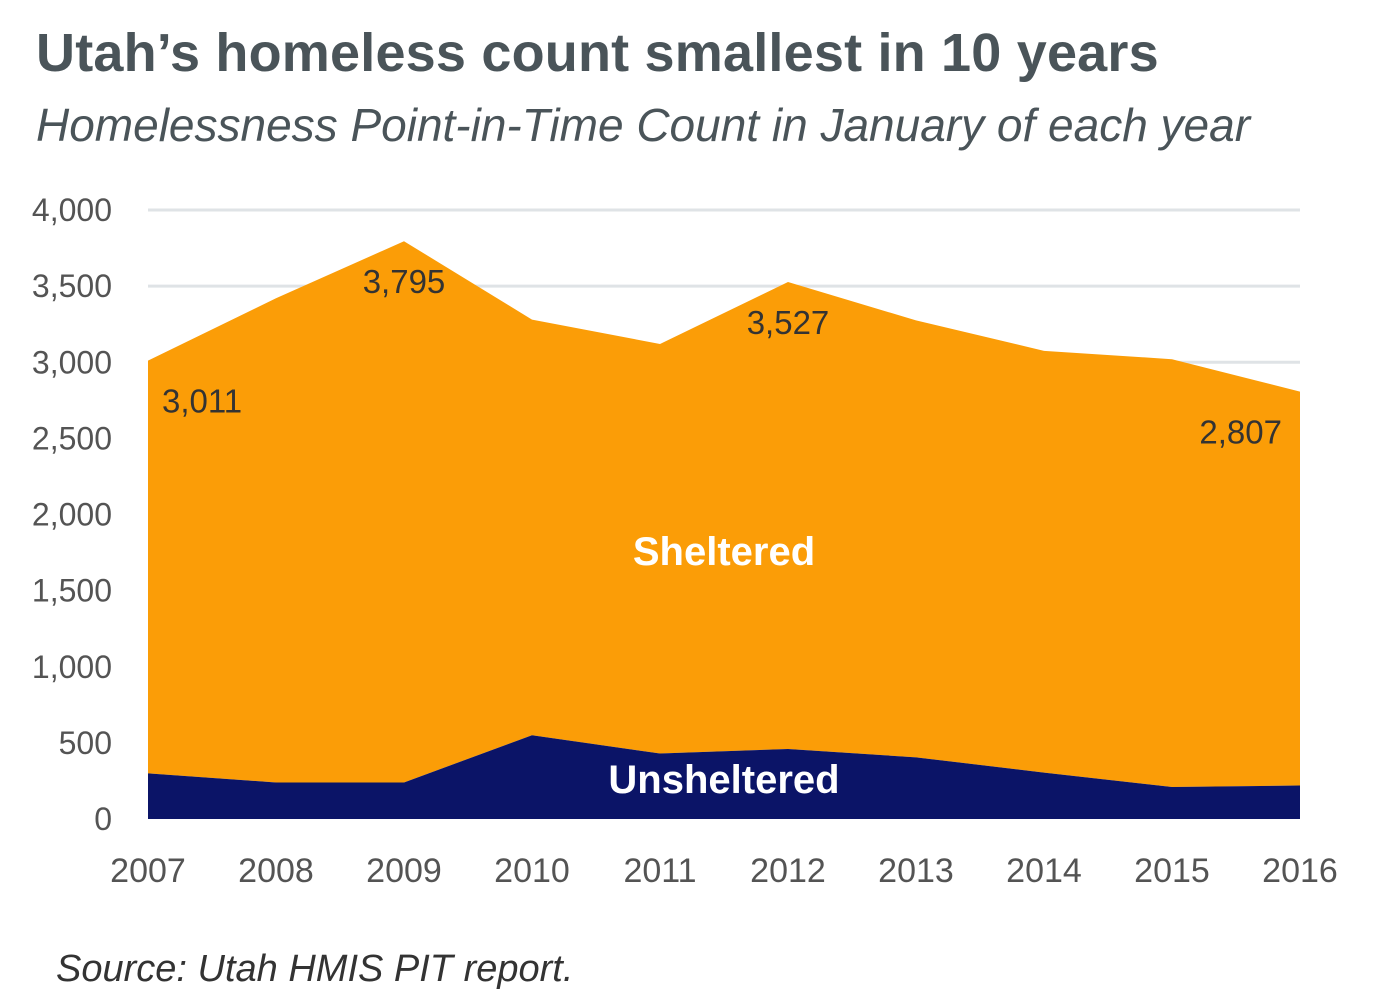 The image size is (1382, 998). Describe the element at coordinates (404, 871) in the screenshot. I see `x-tick-label: 2009` at that location.